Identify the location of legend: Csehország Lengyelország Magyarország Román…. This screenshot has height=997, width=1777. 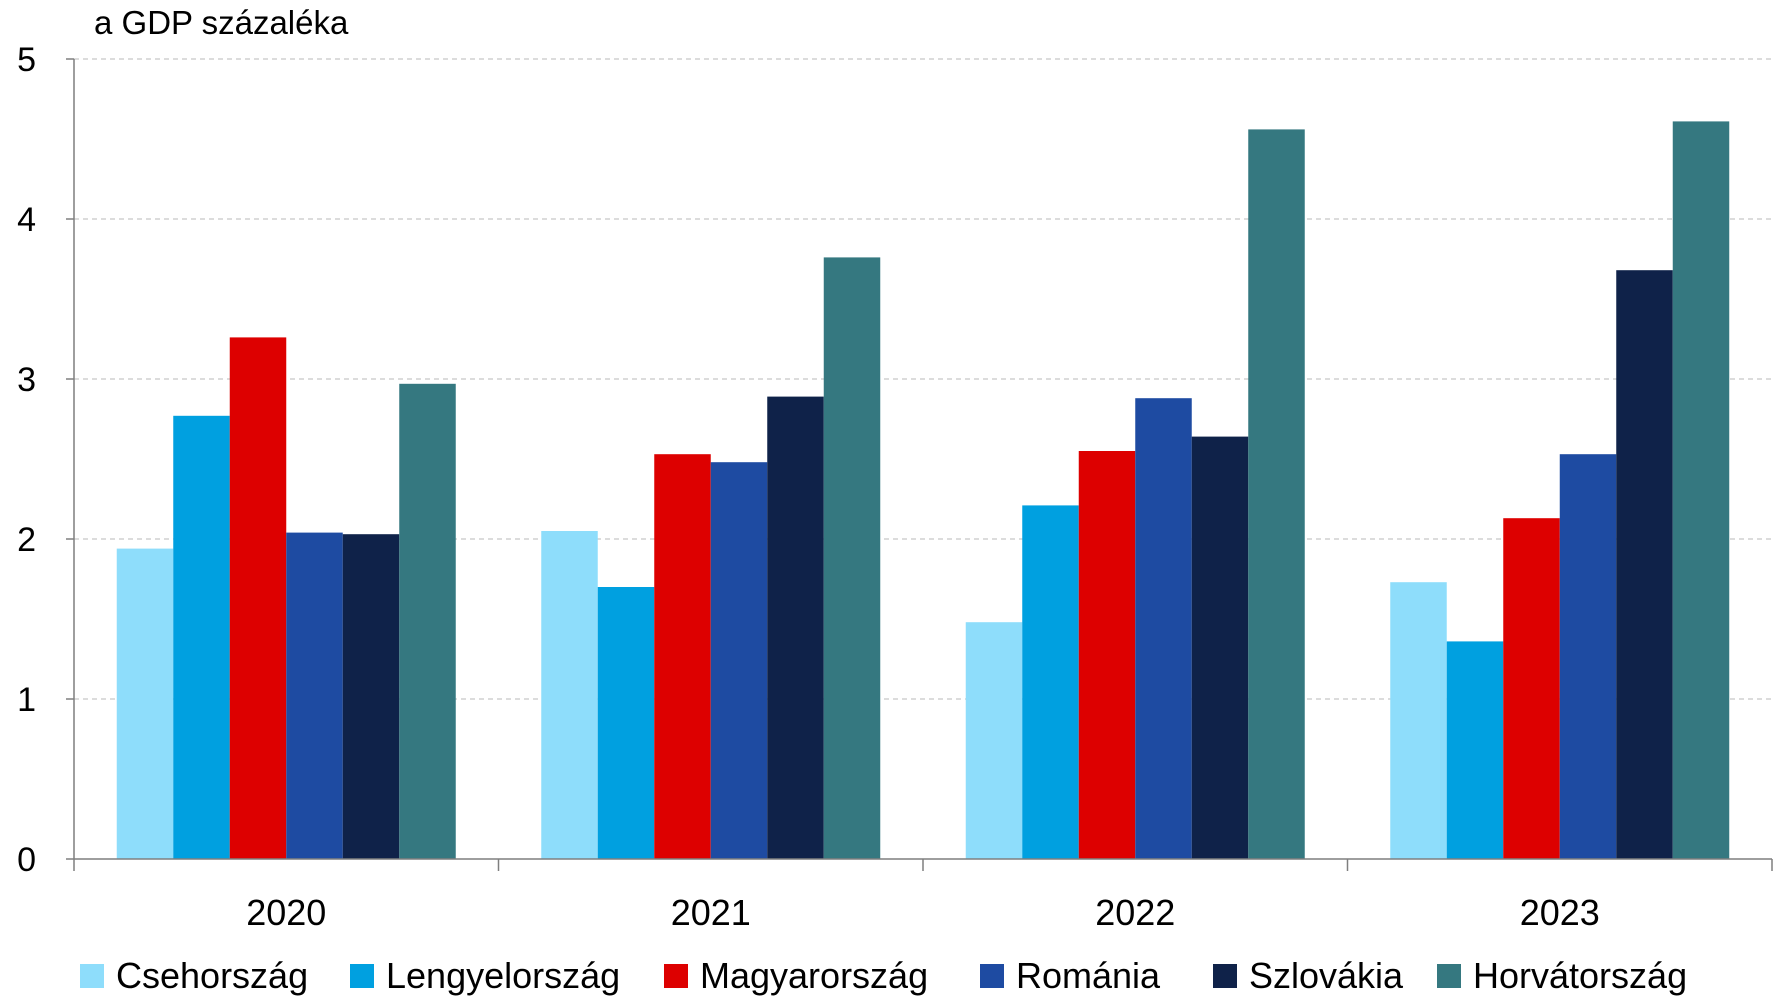
(883, 975).